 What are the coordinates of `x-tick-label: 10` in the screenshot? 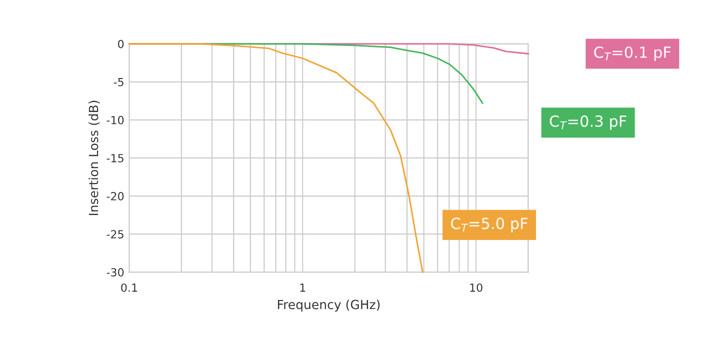 It's located at (476, 287).